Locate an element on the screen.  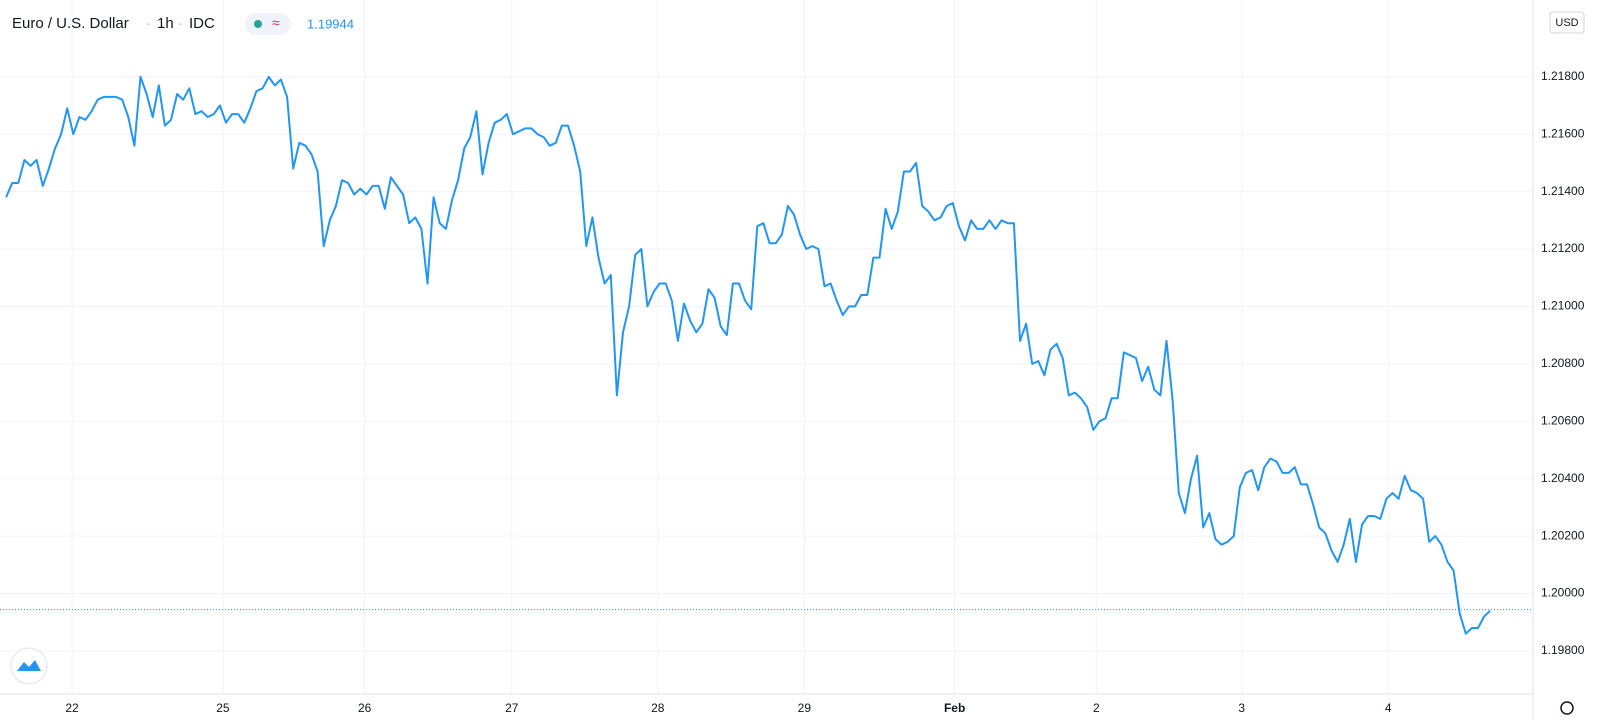
x-tick-label: 26 is located at coordinates (365, 708).